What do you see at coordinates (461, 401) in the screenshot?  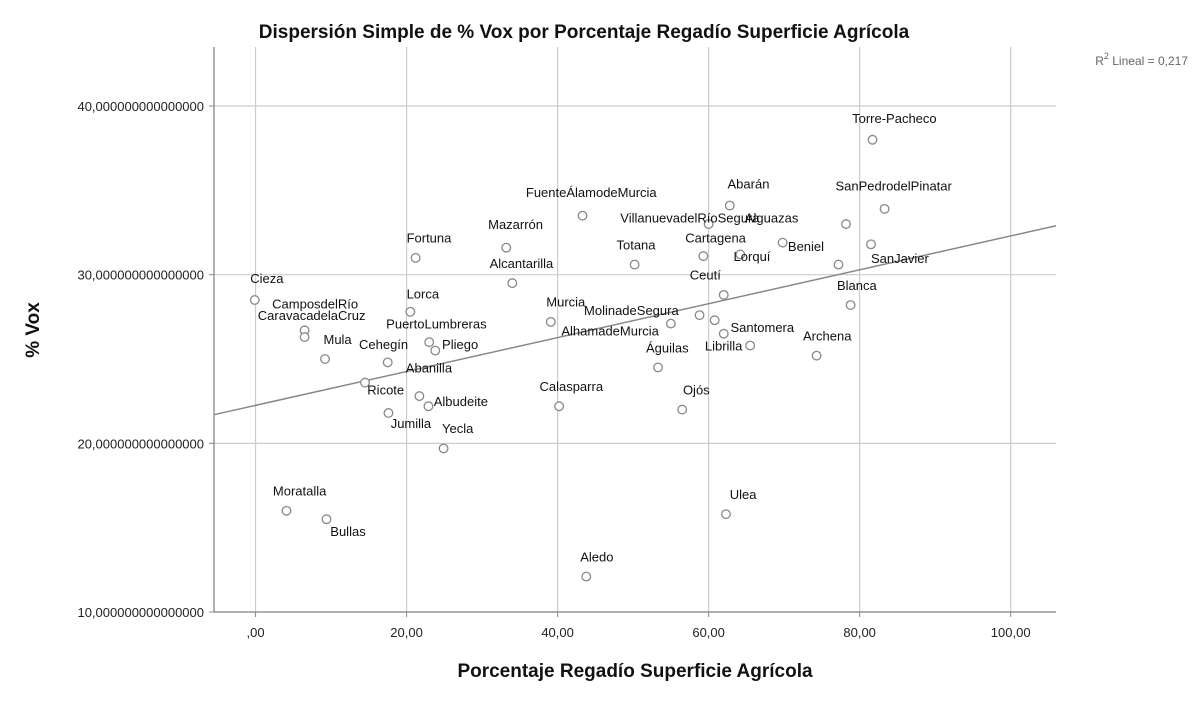 I see `point-label: Albudeite` at bounding box center [461, 401].